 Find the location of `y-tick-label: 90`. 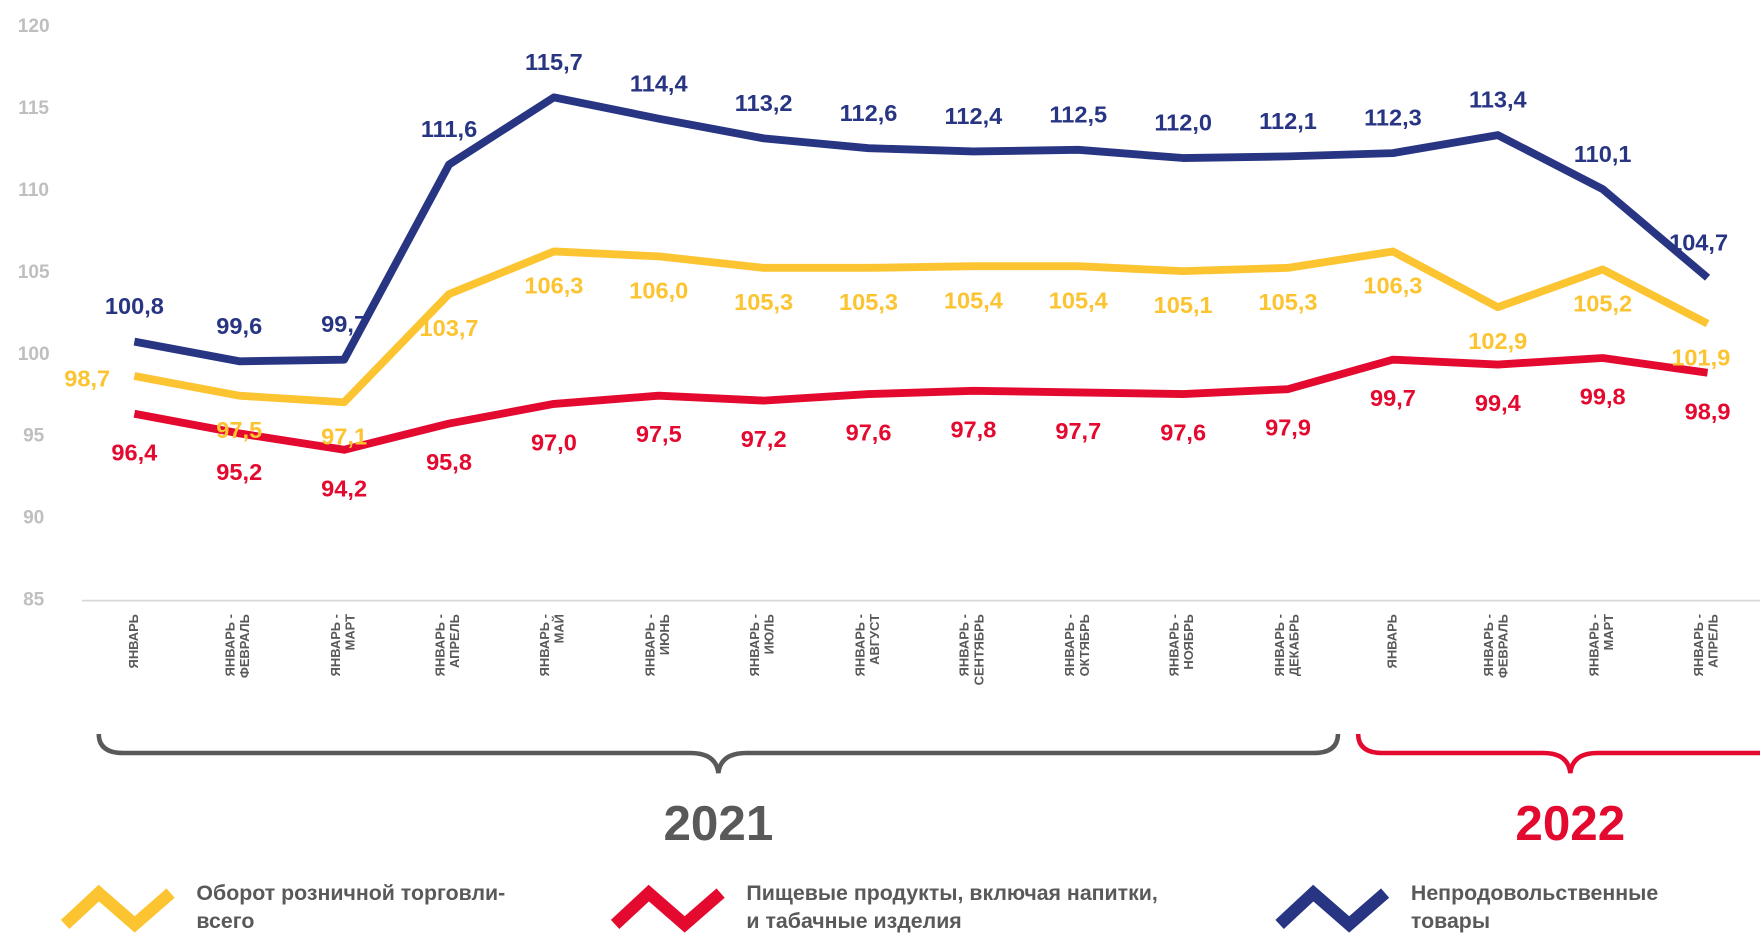

y-tick-label: 90 is located at coordinates (33, 518).